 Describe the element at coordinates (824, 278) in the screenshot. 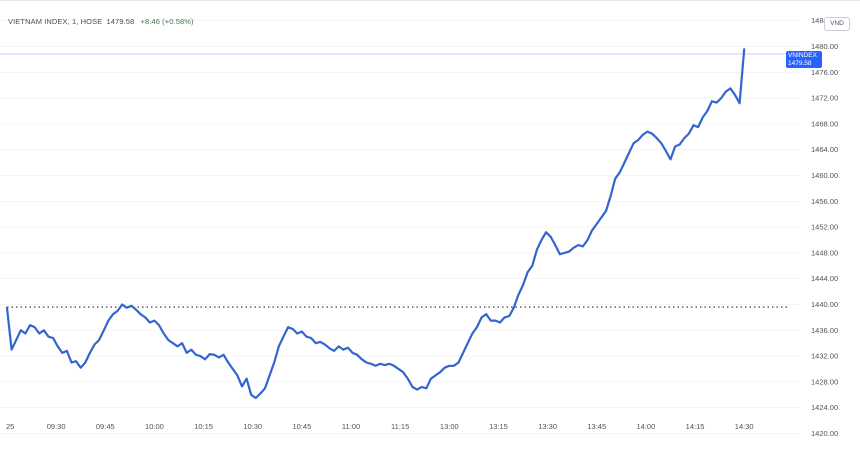

I see `y-tick-label: 1444.00` at that location.